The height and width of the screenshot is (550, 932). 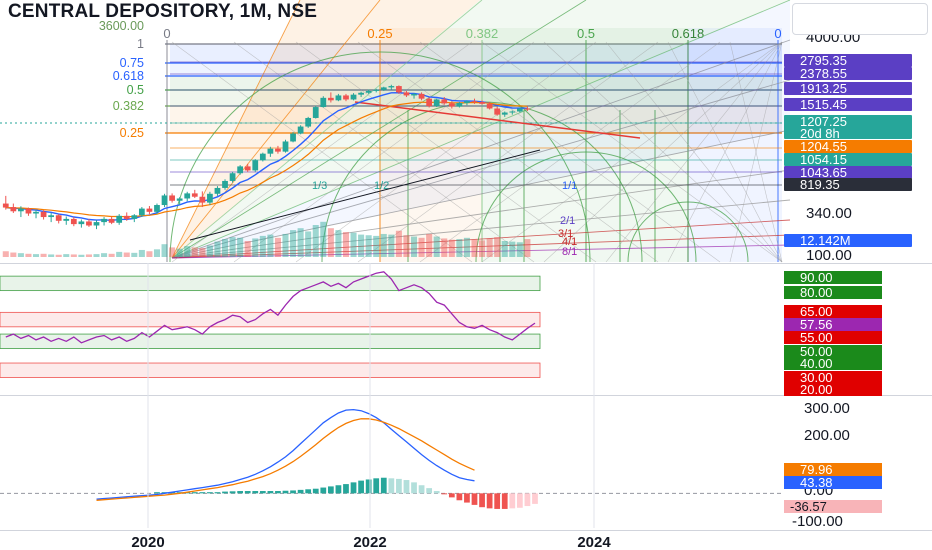 I want to click on gann-zone, so click(x=431, y=145).